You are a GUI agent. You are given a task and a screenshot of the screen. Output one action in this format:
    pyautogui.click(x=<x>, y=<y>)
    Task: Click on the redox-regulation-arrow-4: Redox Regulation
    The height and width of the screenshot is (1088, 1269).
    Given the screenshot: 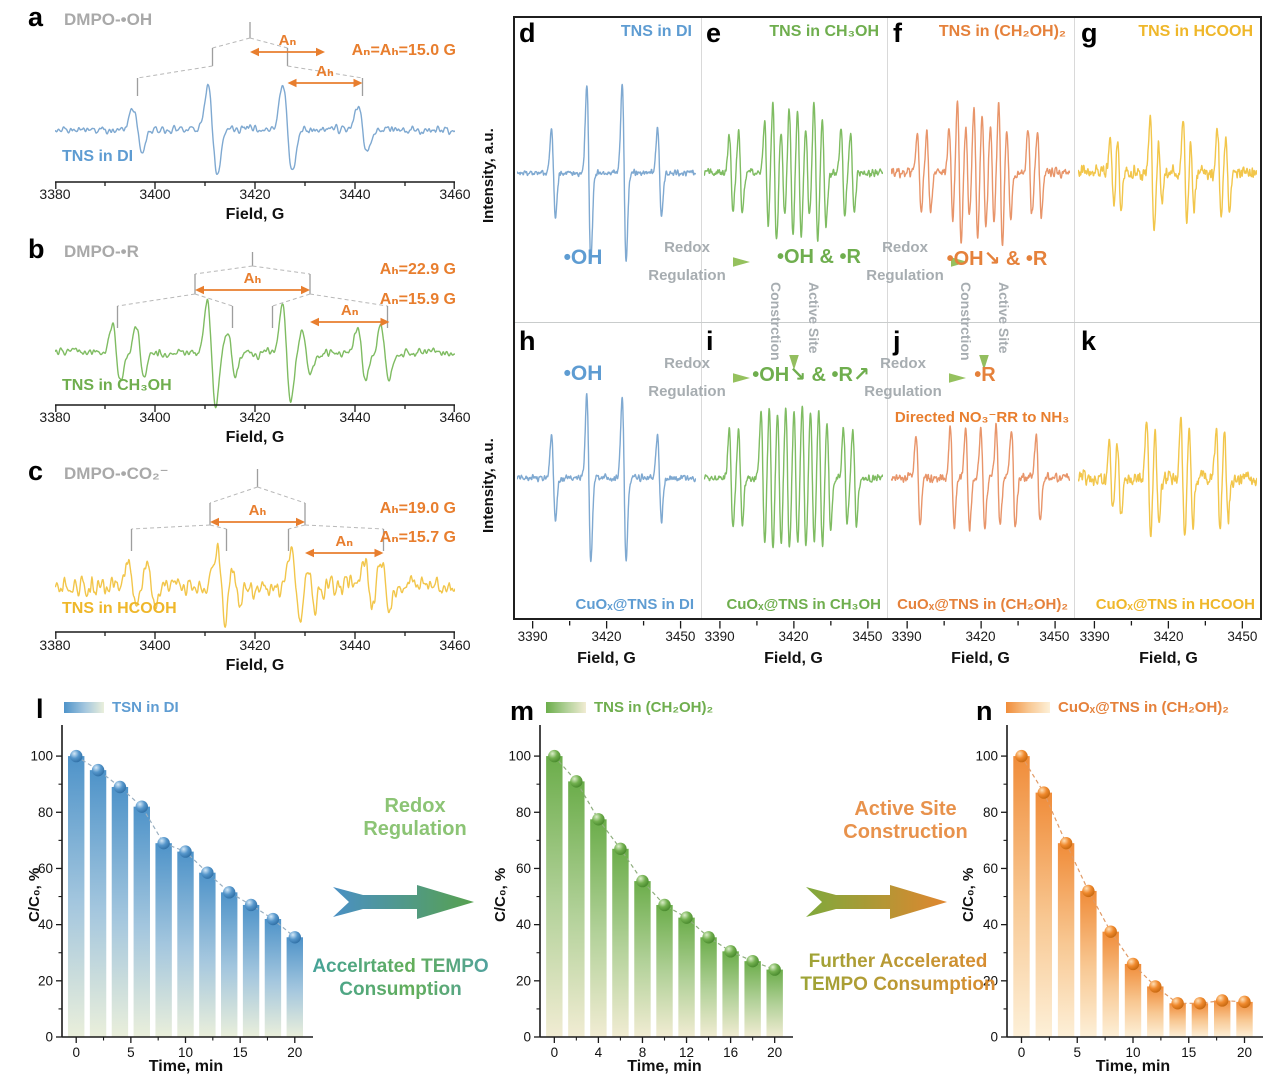 What is the action you would take?
    pyautogui.click(x=903, y=378)
    